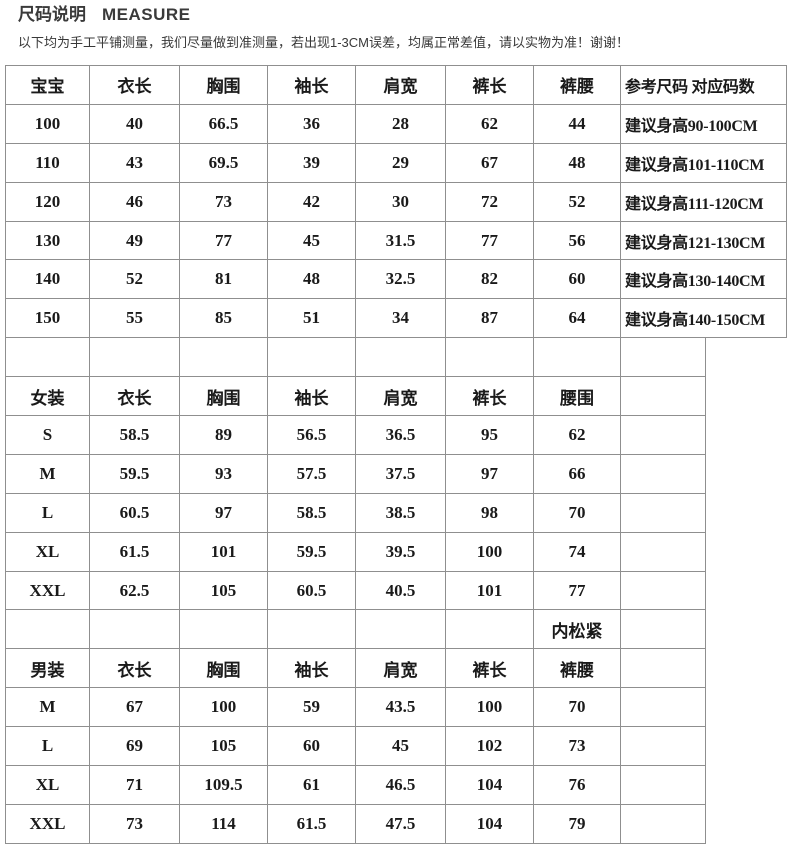 Image resolution: width=790 pixels, height=859 pixels. Describe the element at coordinates (577, 240) in the screenshot. I see `measure-cell: 56` at that location.